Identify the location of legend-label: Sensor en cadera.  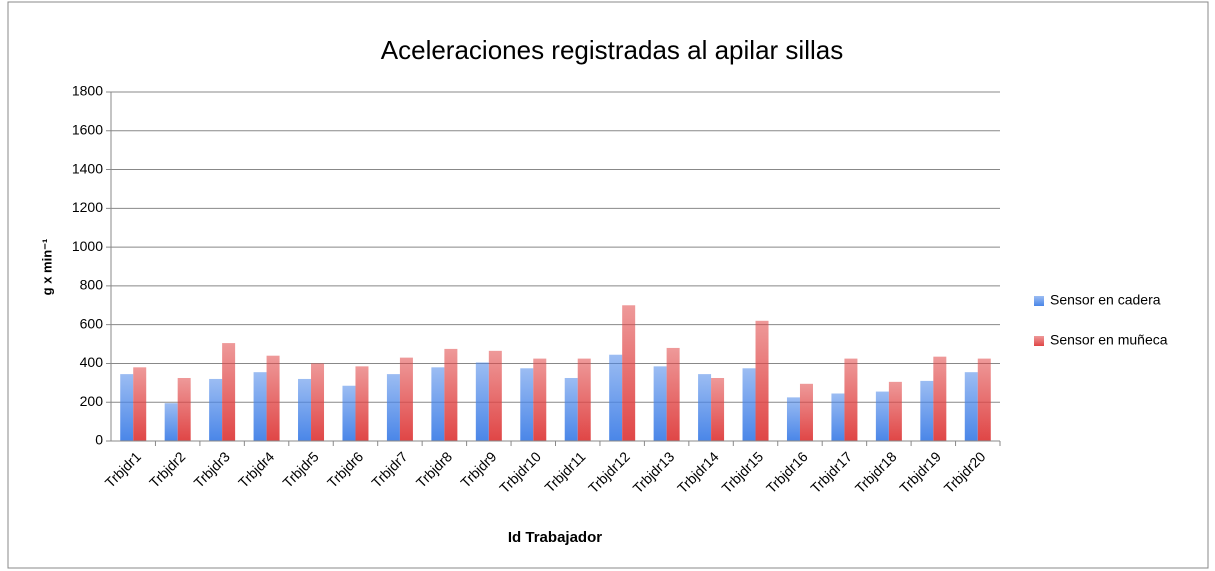
(1105, 300).